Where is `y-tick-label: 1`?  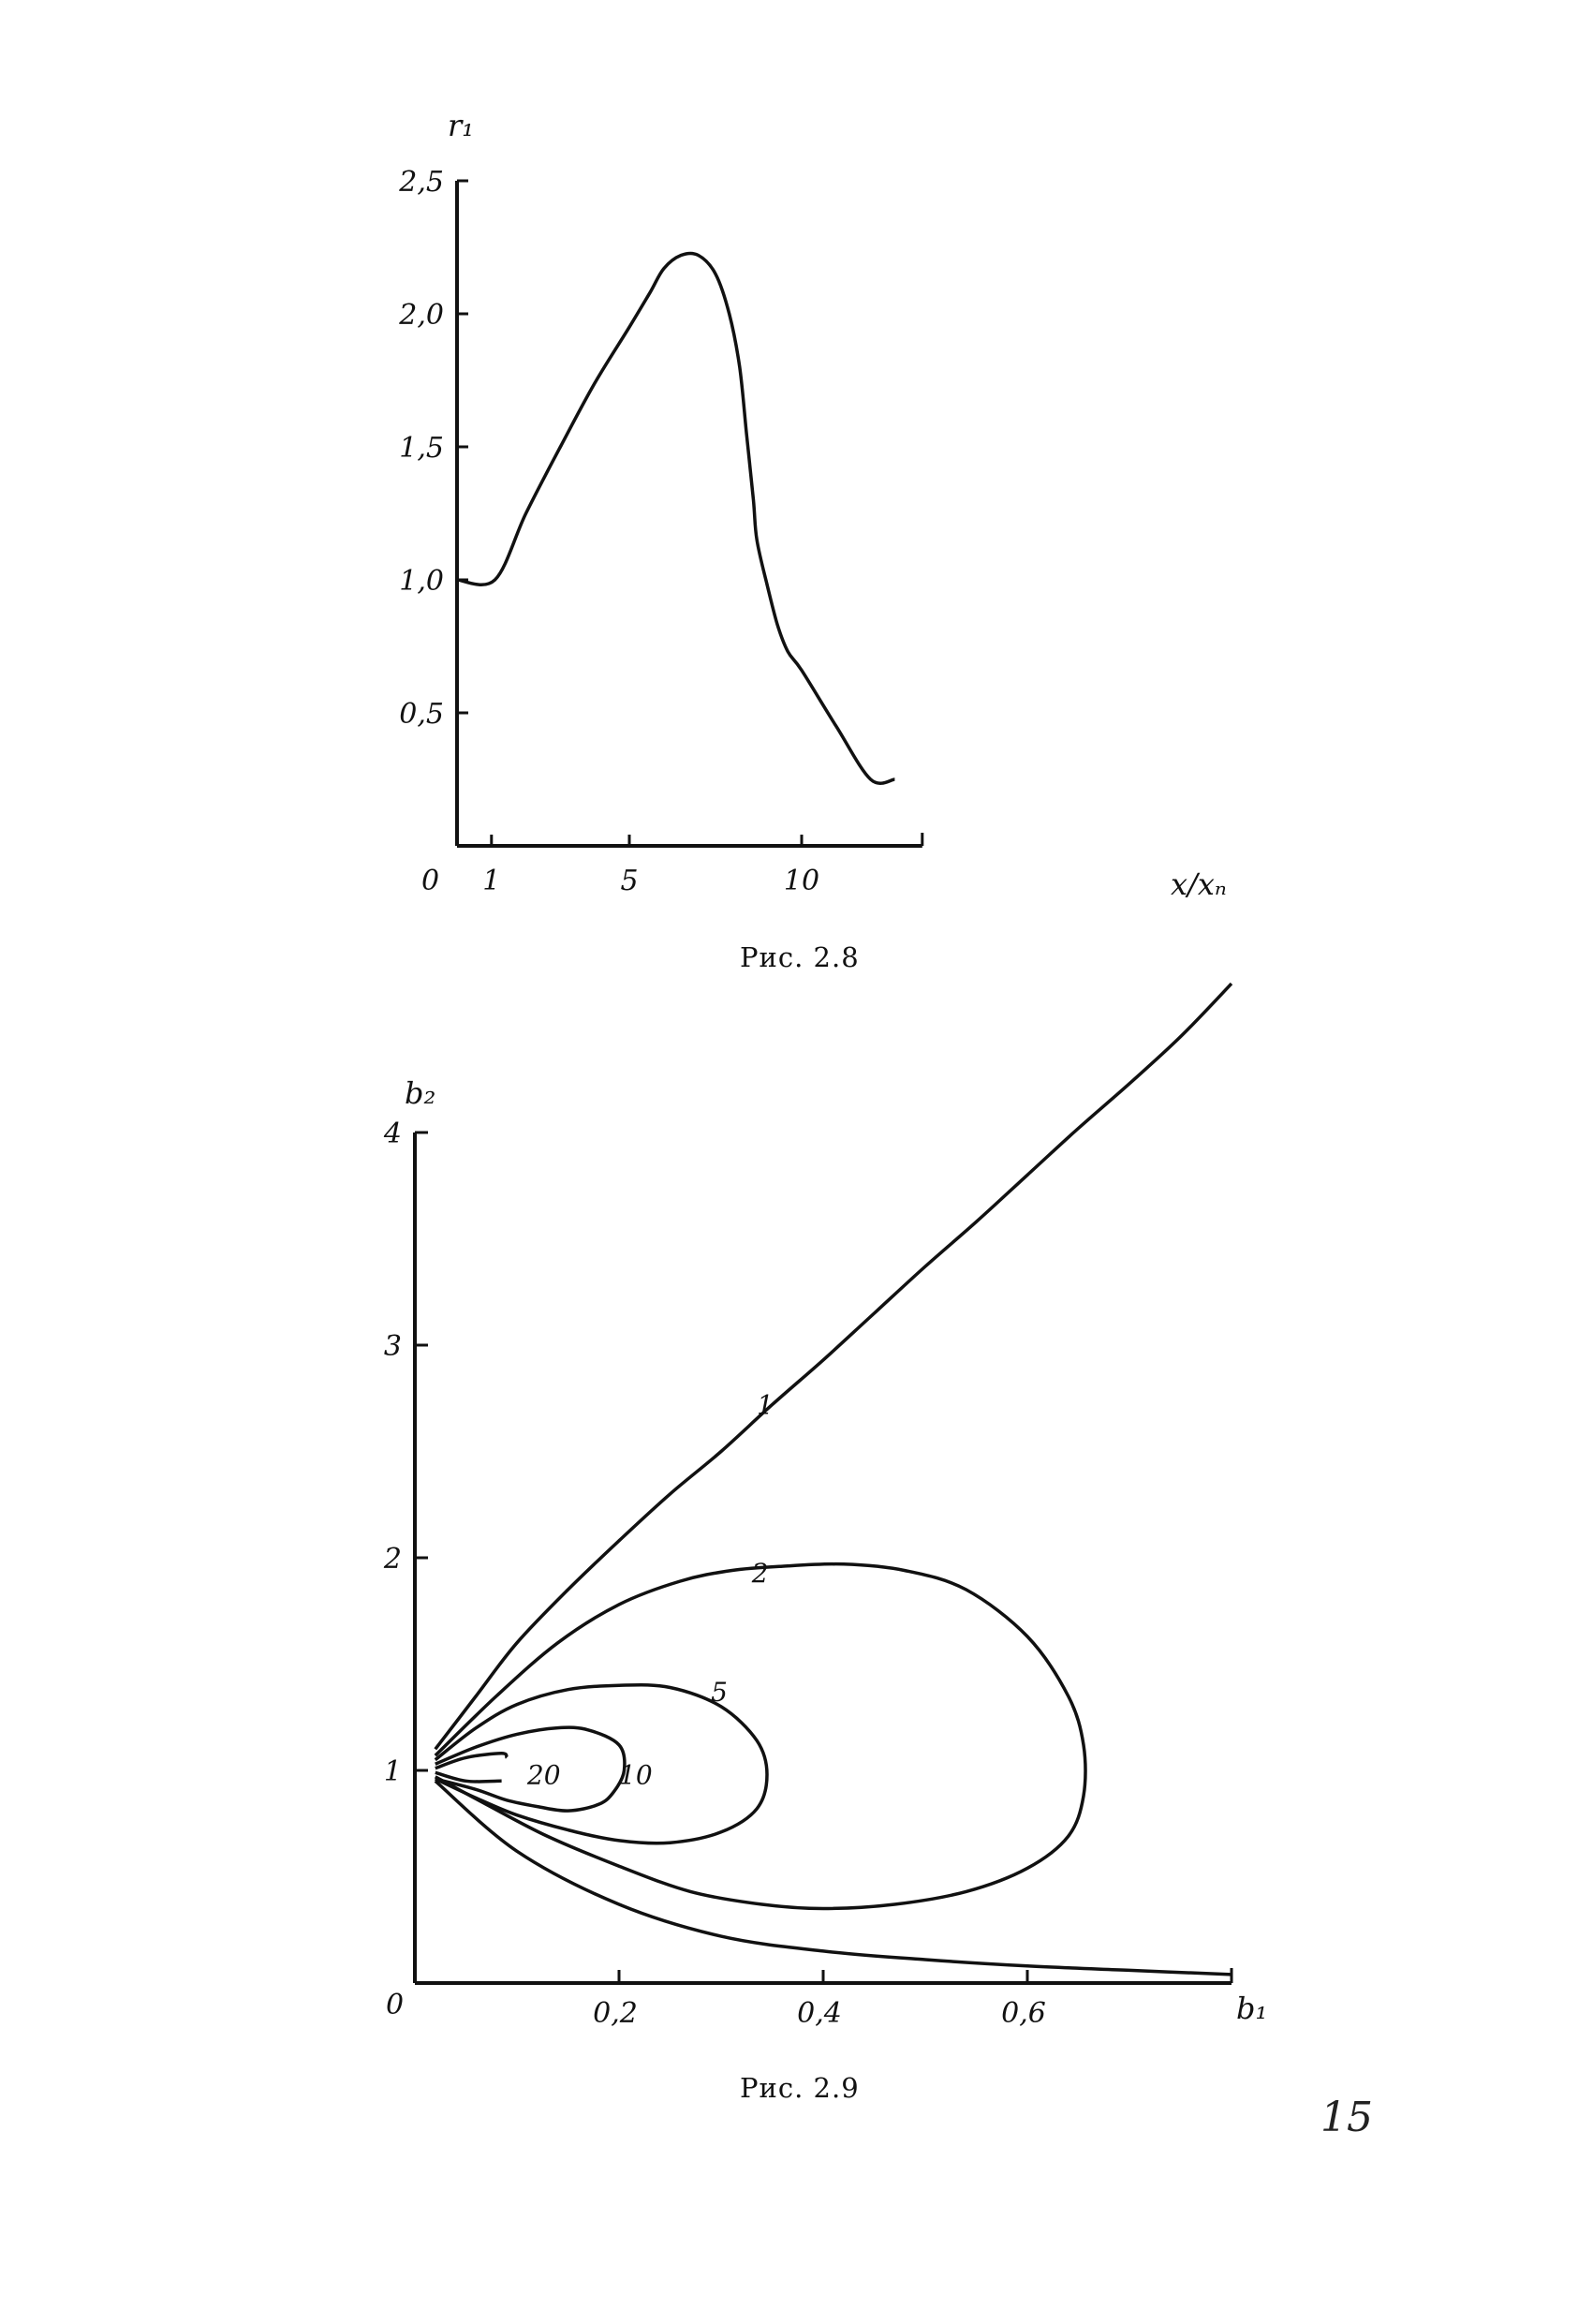 y-tick-label: 1 is located at coordinates (393, 1772).